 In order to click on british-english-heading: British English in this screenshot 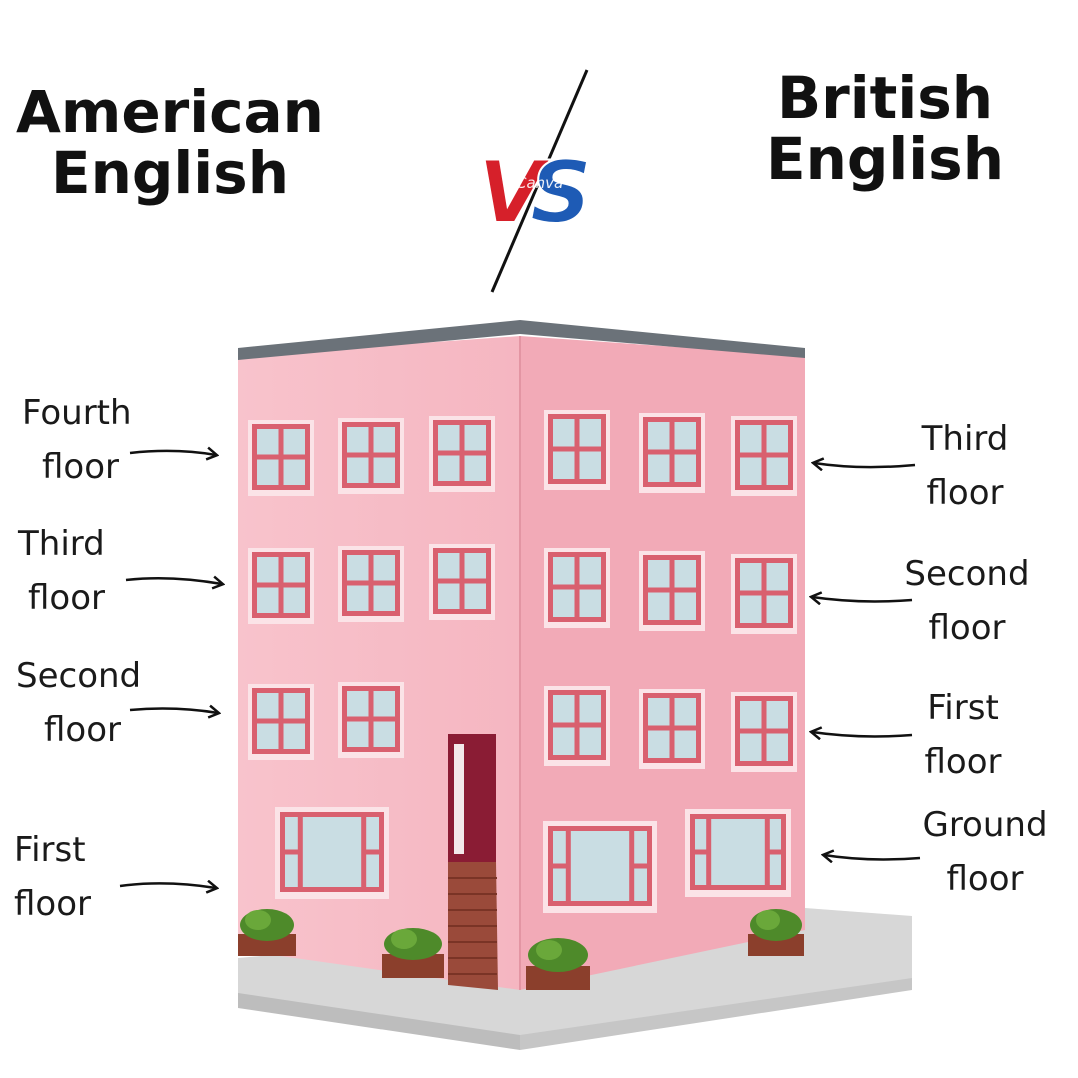, I will do `click(885, 129)`.